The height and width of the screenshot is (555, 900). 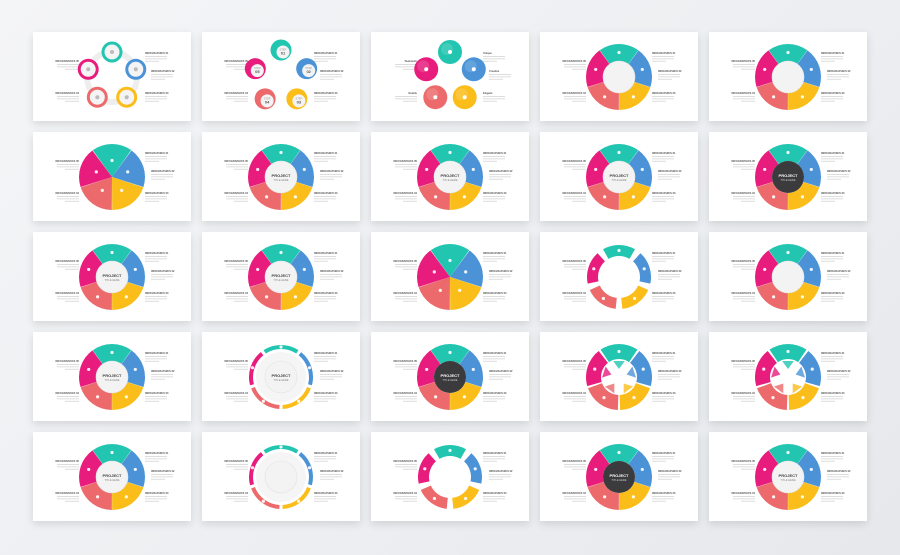 What do you see at coordinates (607, 372) in the screenshot?
I see `star-point` at bounding box center [607, 372].